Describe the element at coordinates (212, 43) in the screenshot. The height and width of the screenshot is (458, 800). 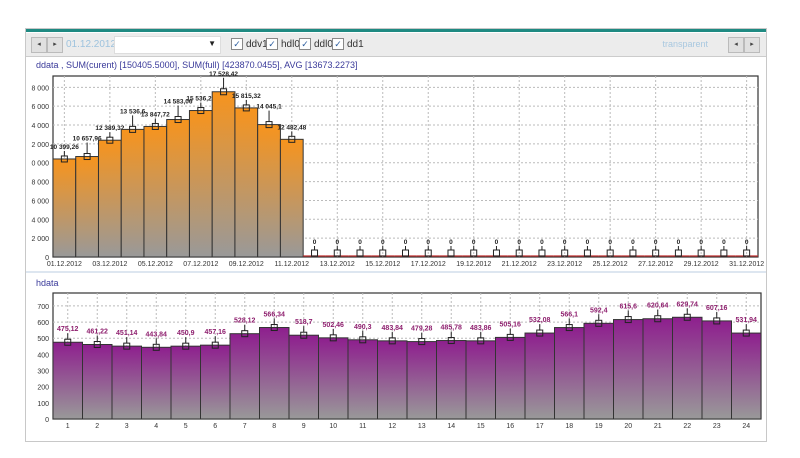
I see `chevron-down-icon: ▼` at that location.